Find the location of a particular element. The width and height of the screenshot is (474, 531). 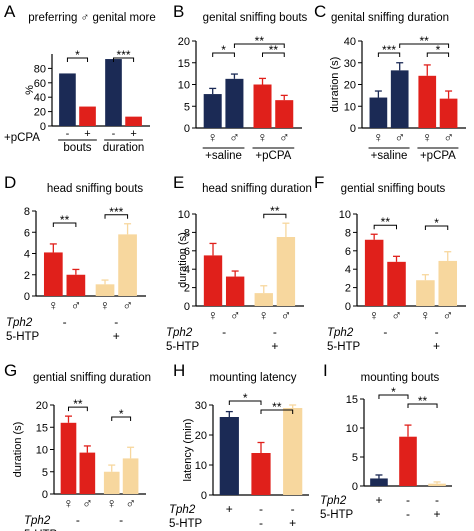

y-tick-label: 2 is located at coordinates (348, 289).